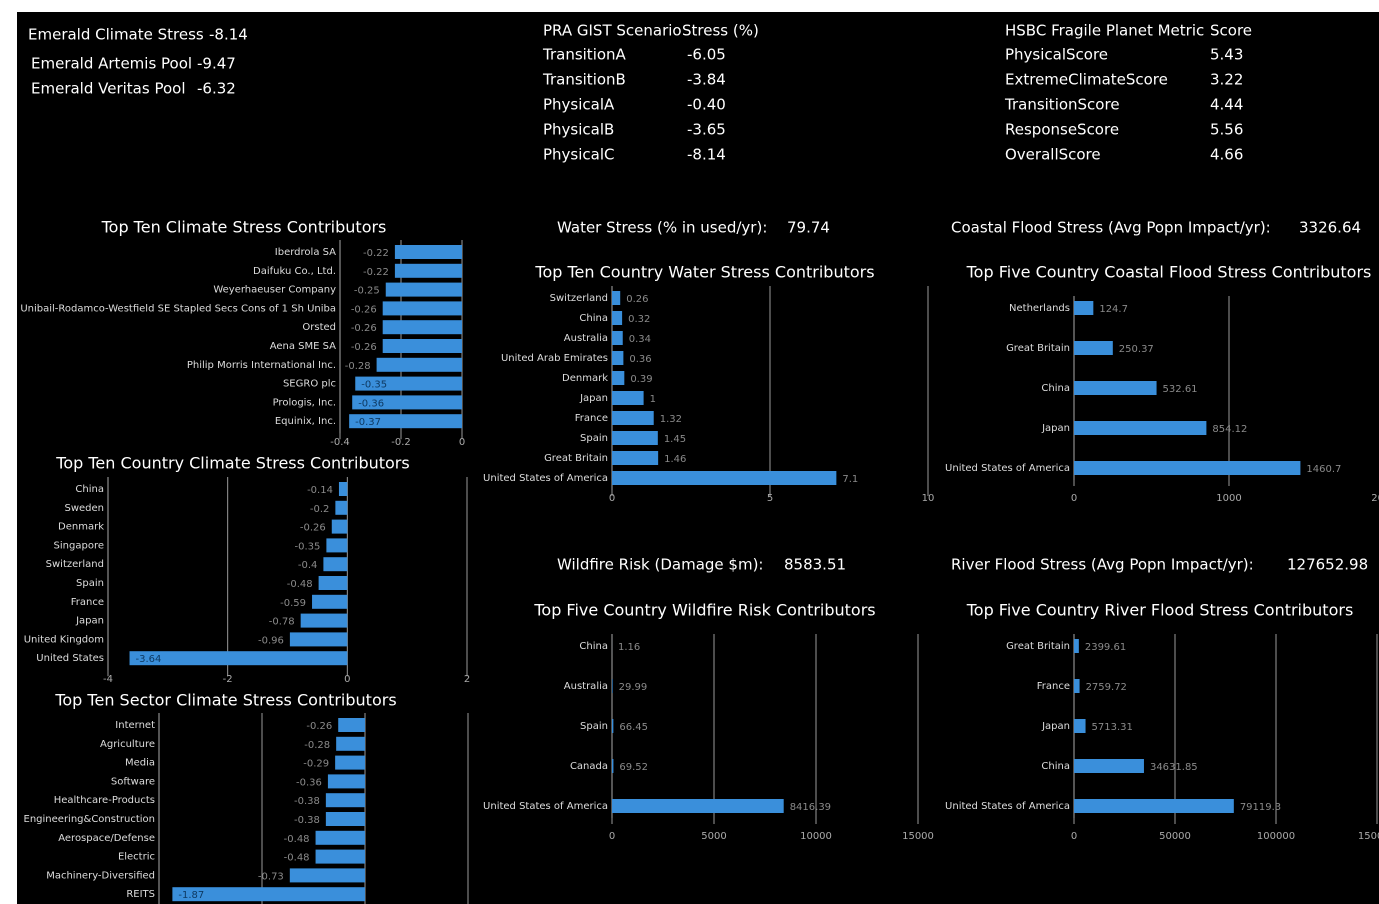  Describe the element at coordinates (554, 358) in the screenshot. I see `category-label: United Arab Emirates` at that location.